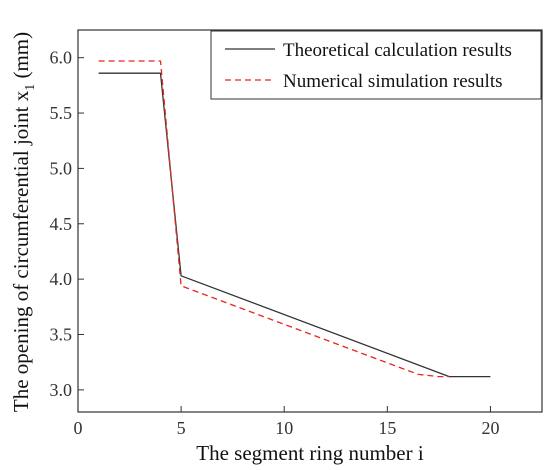  Describe the element at coordinates (393, 81) in the screenshot. I see `legend-label-numerical: Numerical simulation results` at that location.